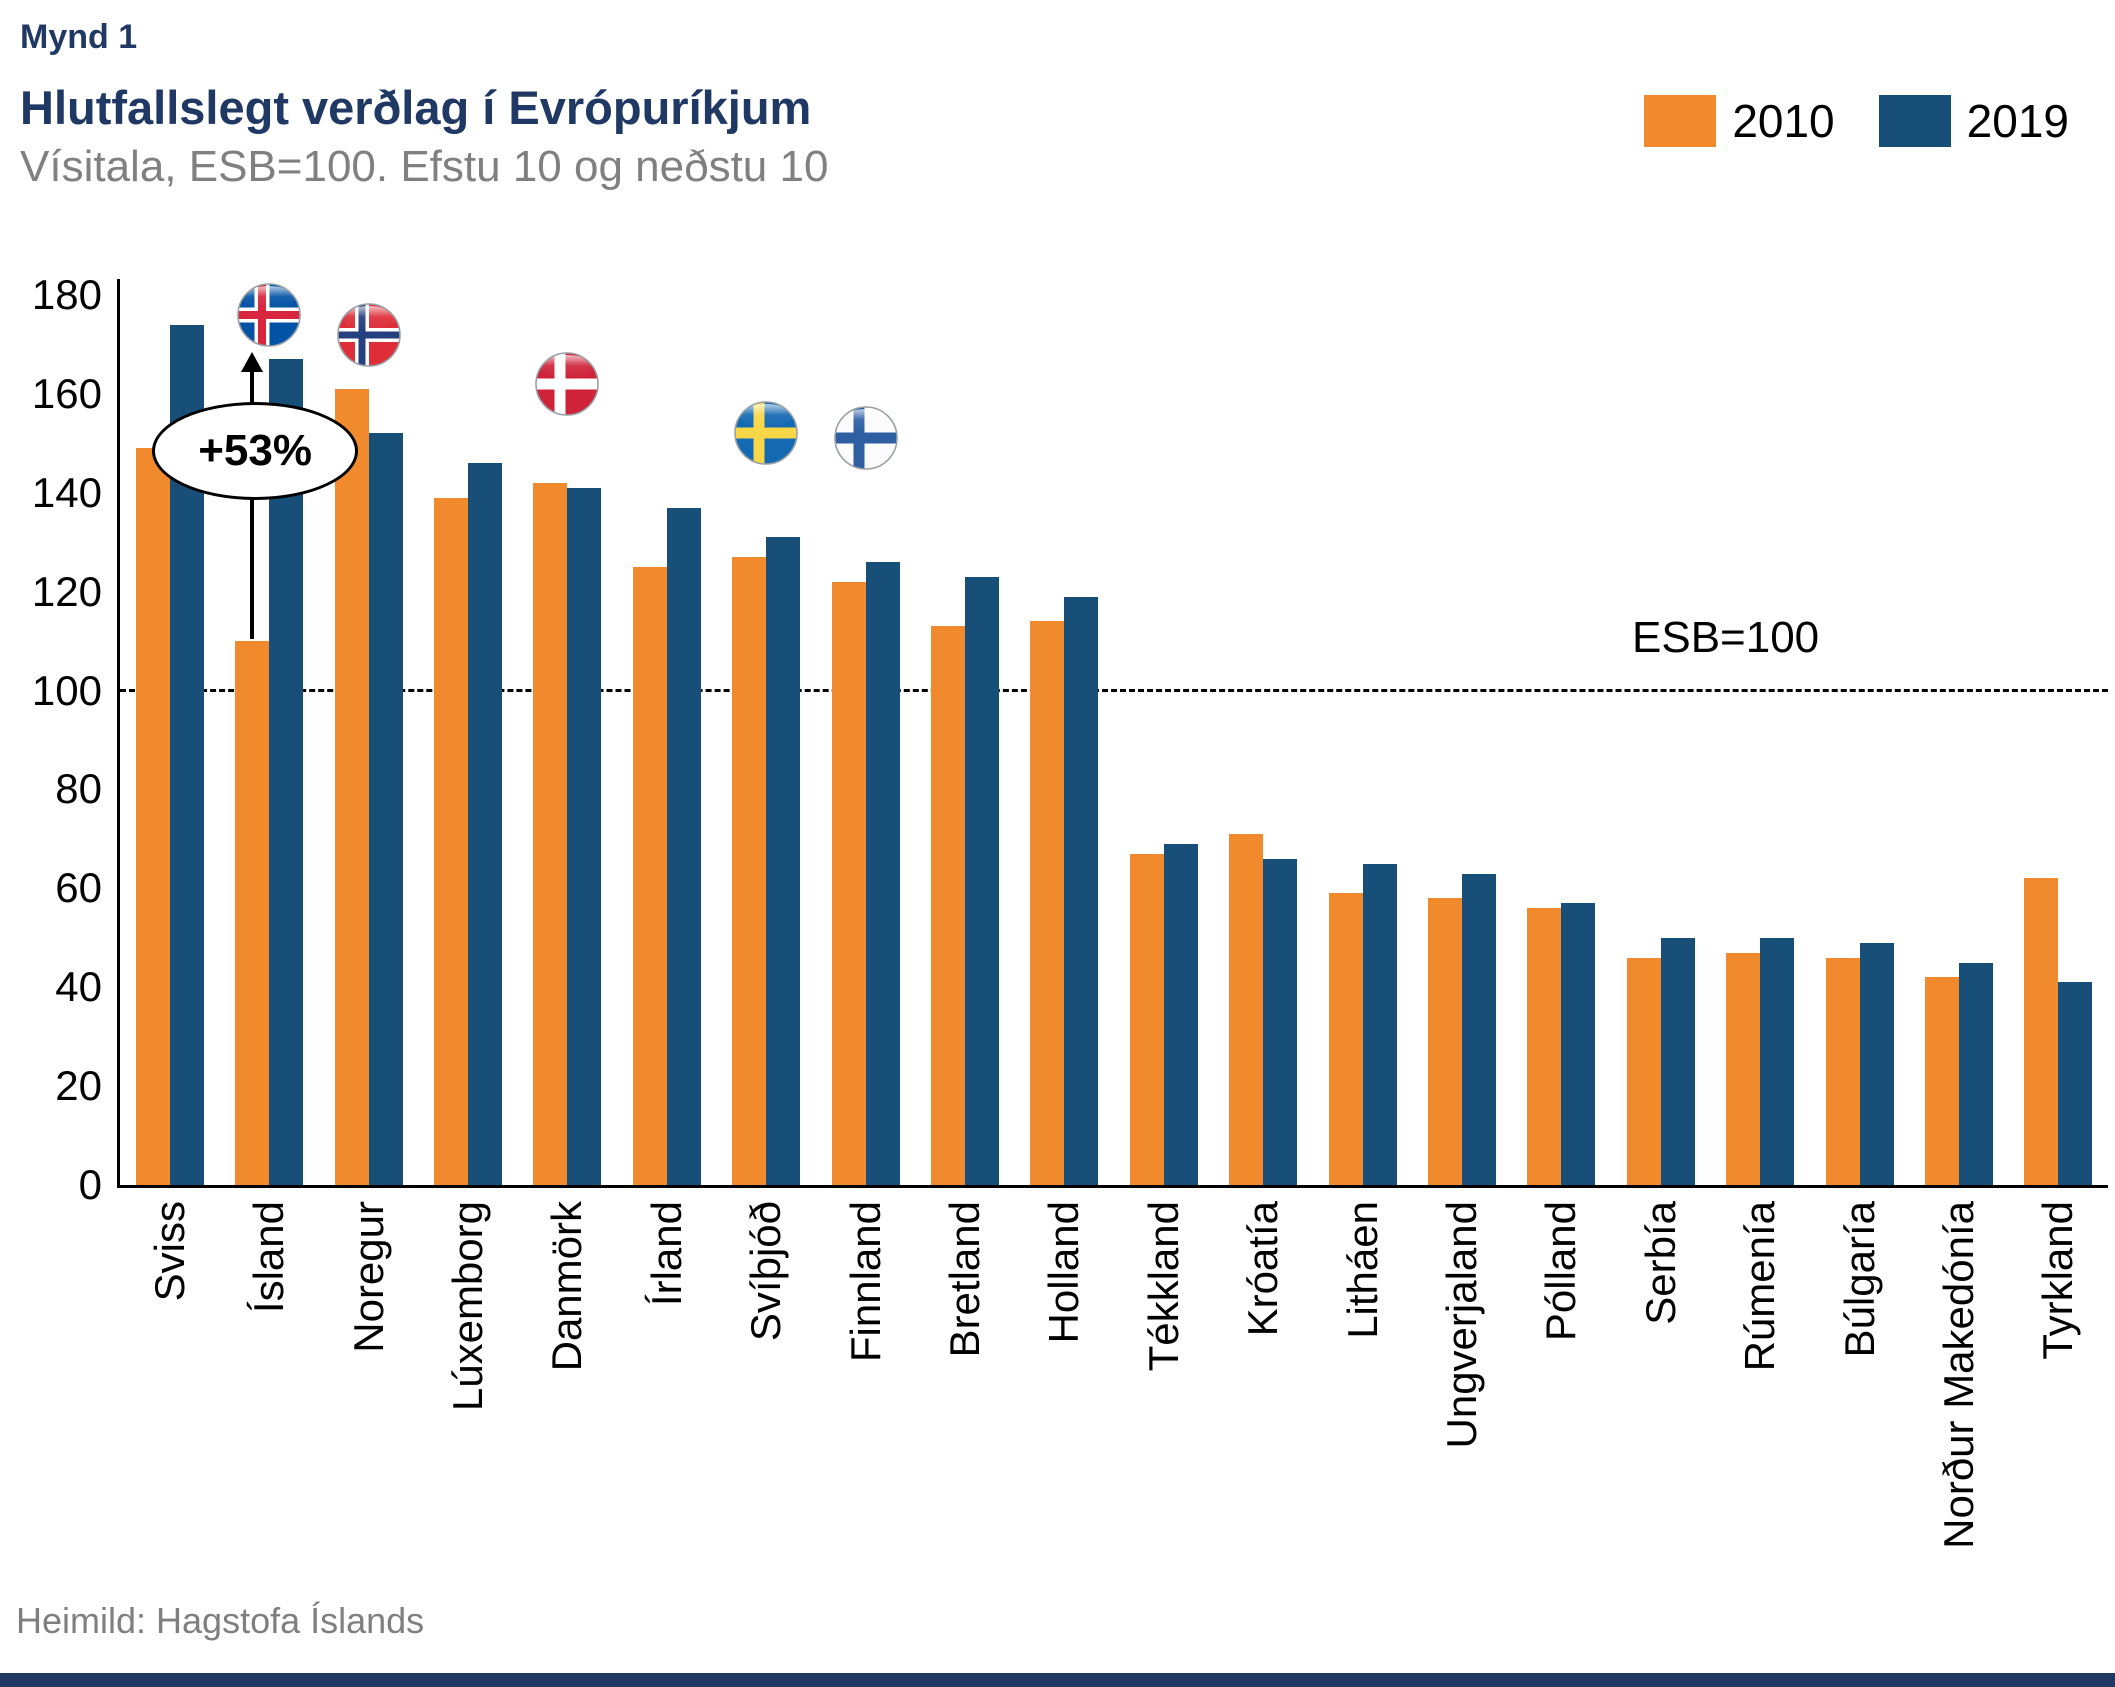 Image resolution: width=2115 pixels, height=1687 pixels. What do you see at coordinates (78, 1086) in the screenshot?
I see `y-tick-label: 20` at bounding box center [78, 1086].